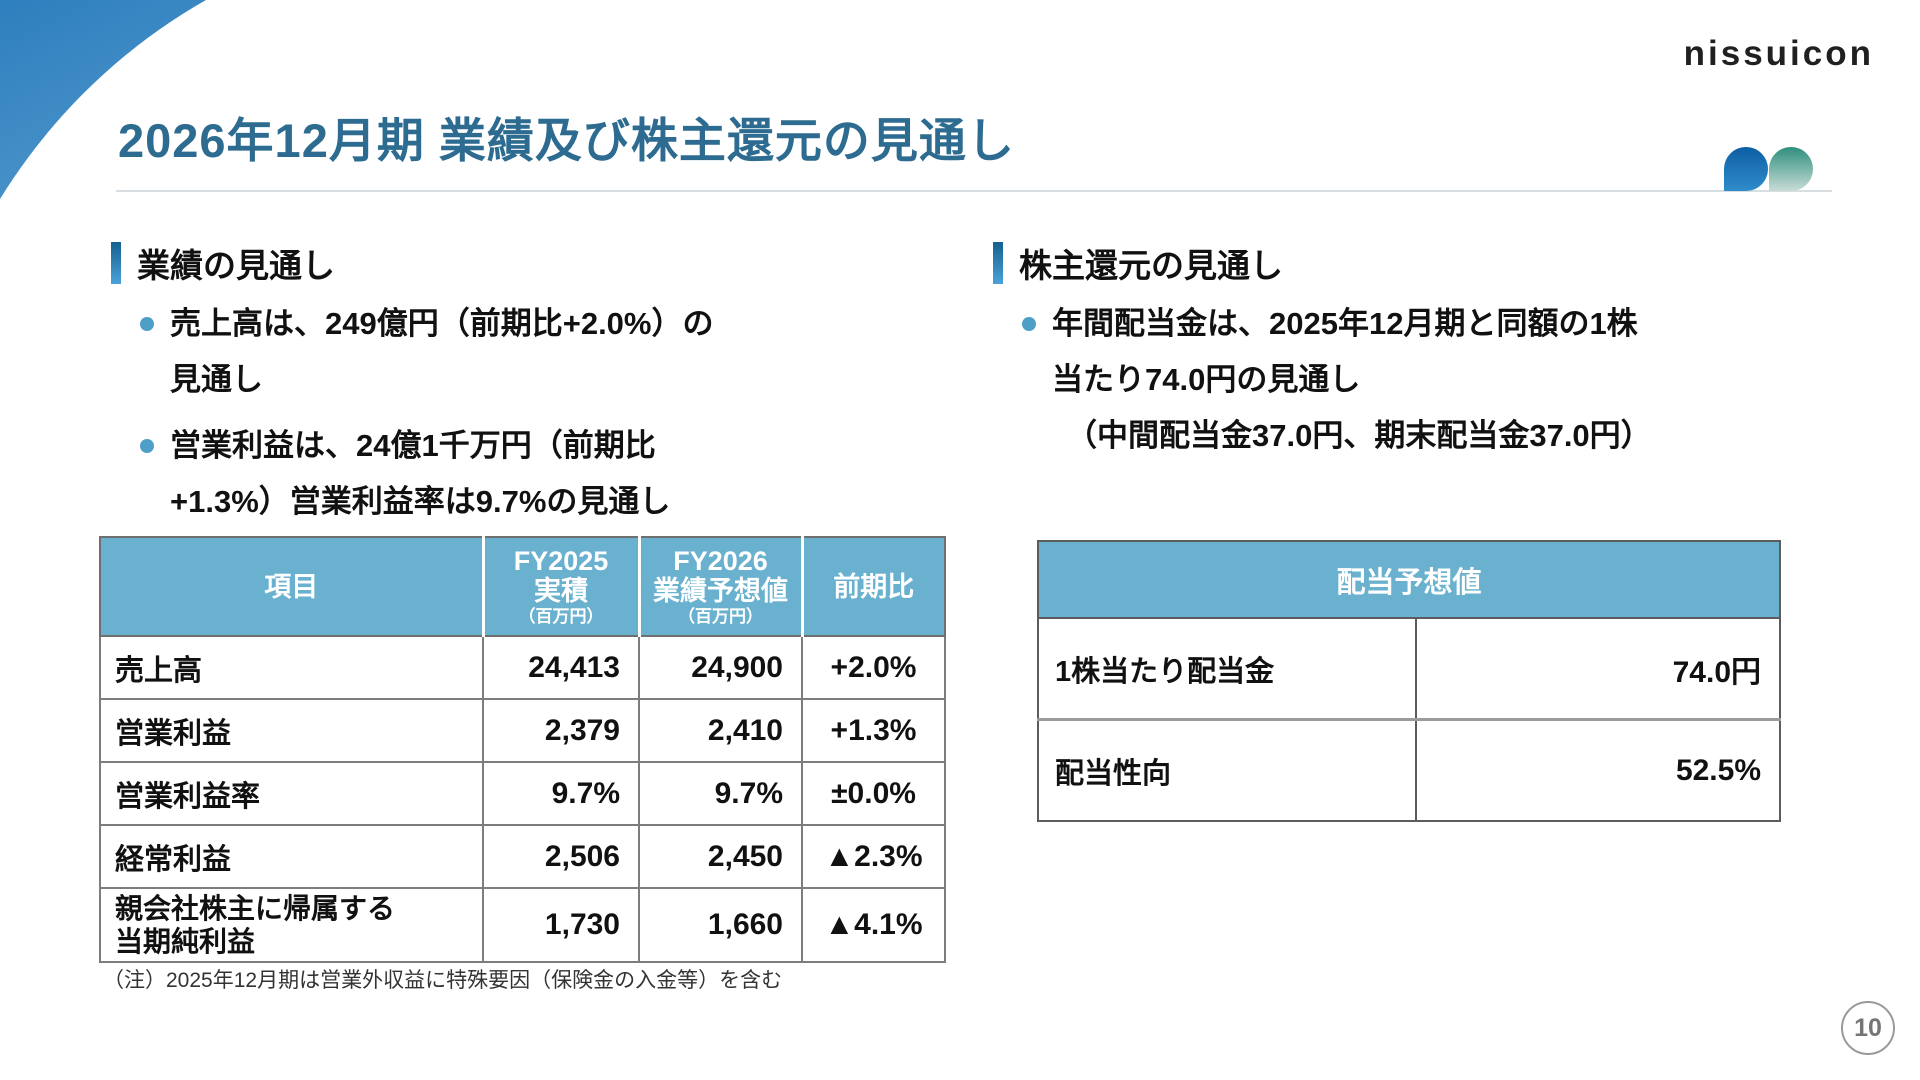 This screenshot has width=1920, height=1080. I want to click on cell-yoy: ▲4.1%, so click(873, 925).